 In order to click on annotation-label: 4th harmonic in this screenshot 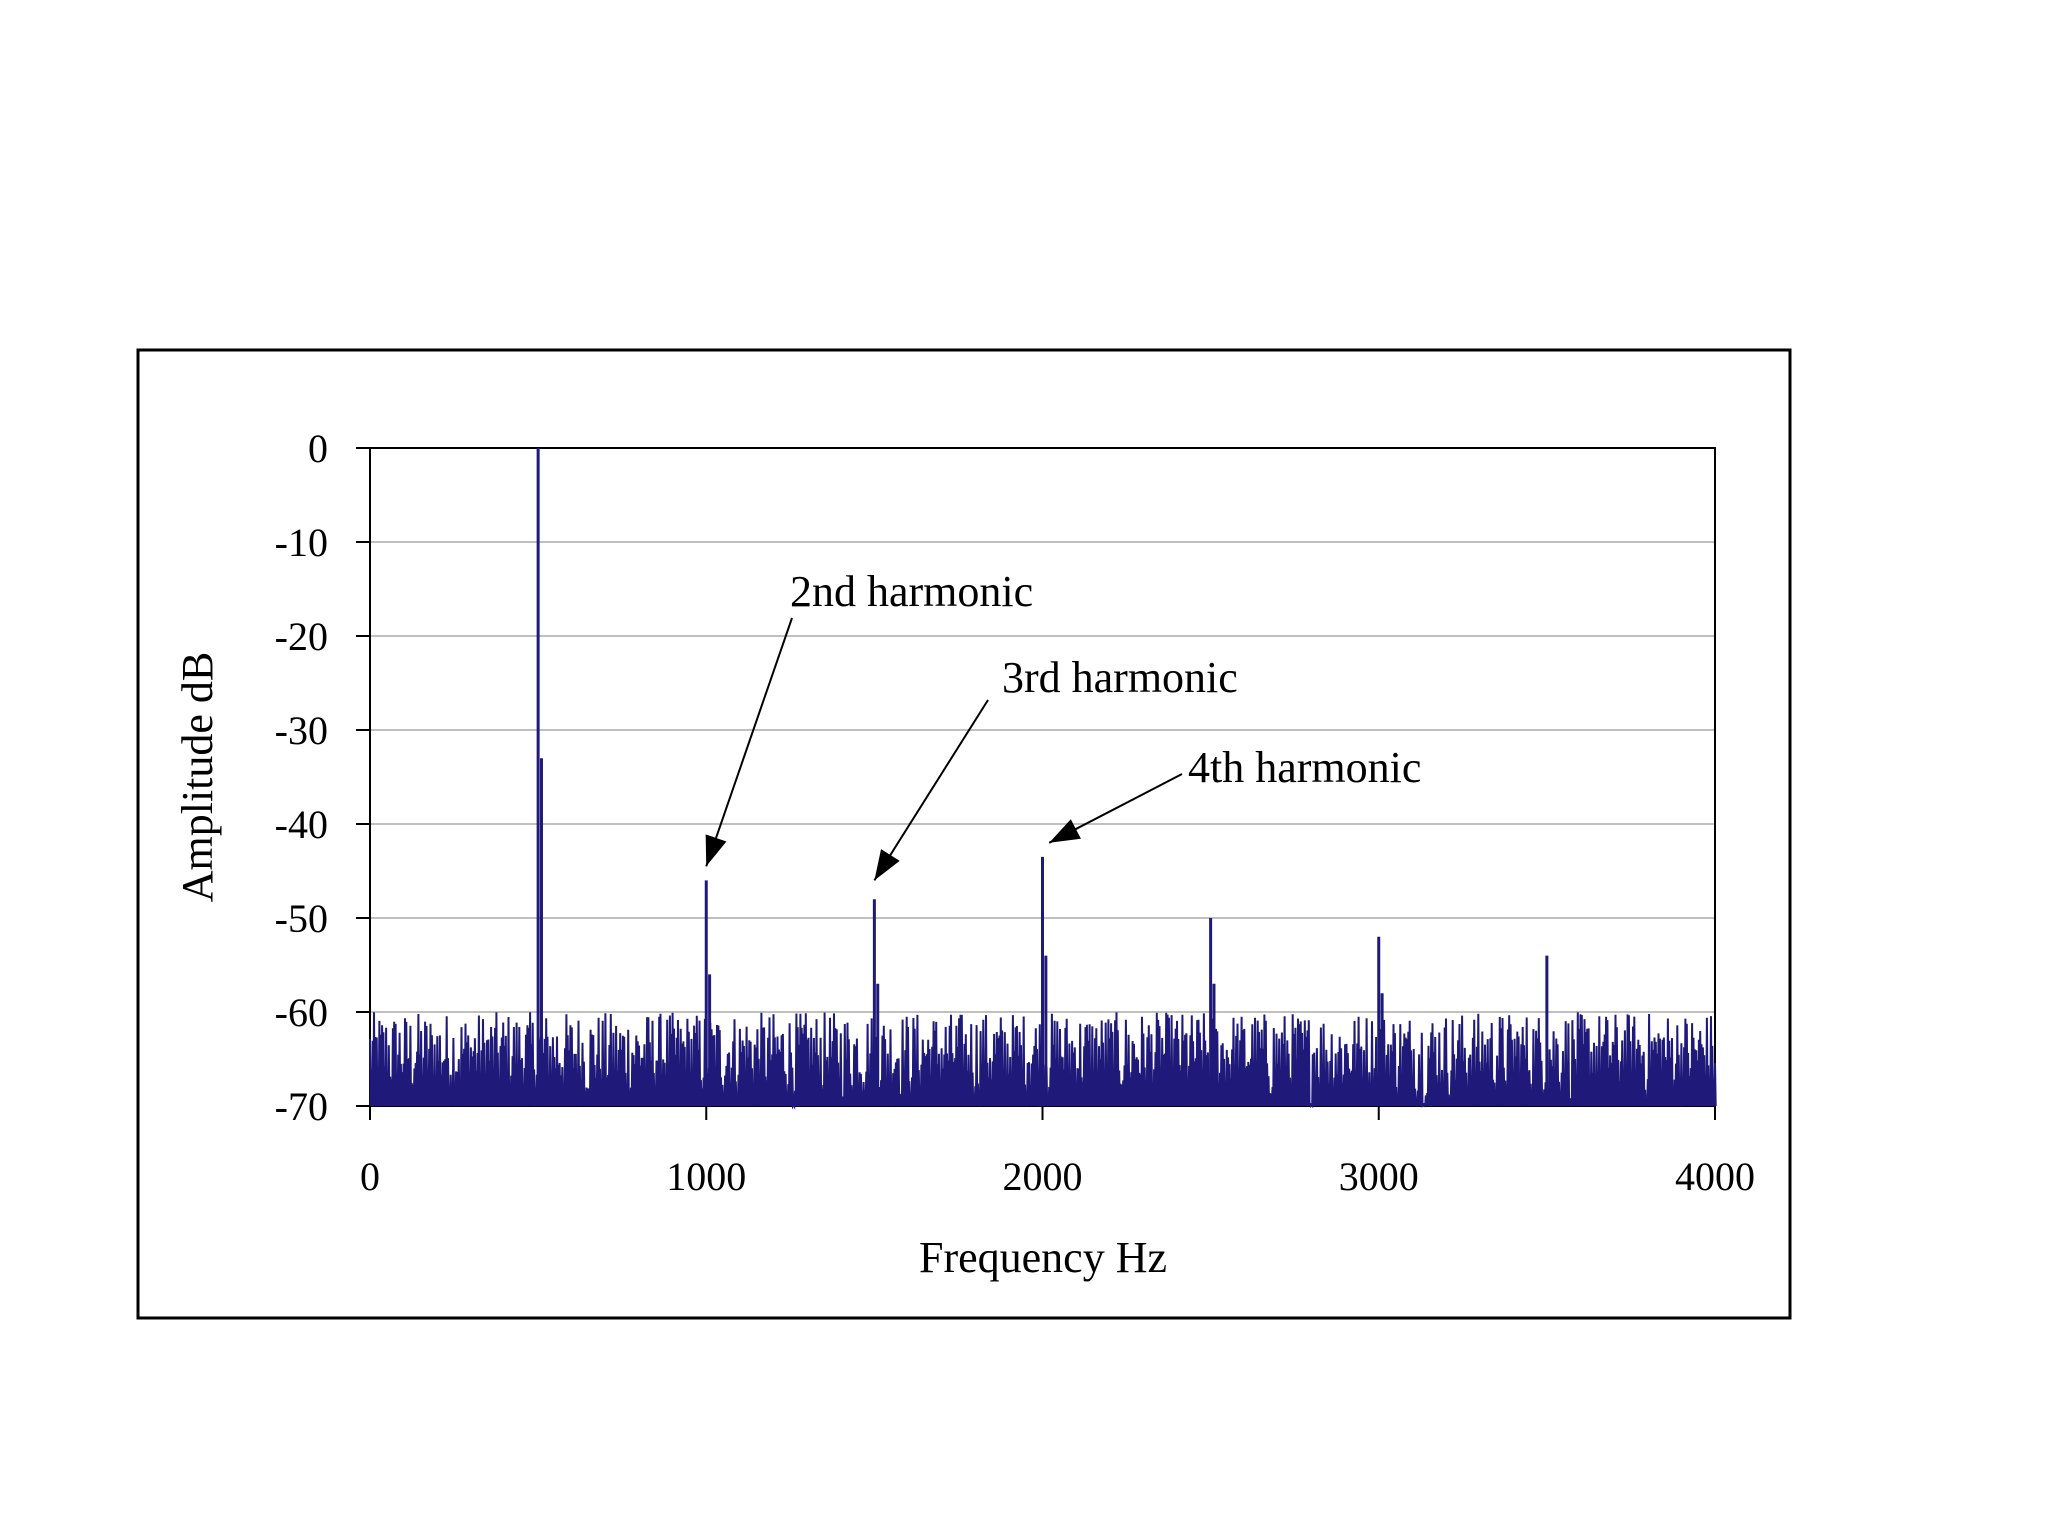, I will do `click(1304, 767)`.